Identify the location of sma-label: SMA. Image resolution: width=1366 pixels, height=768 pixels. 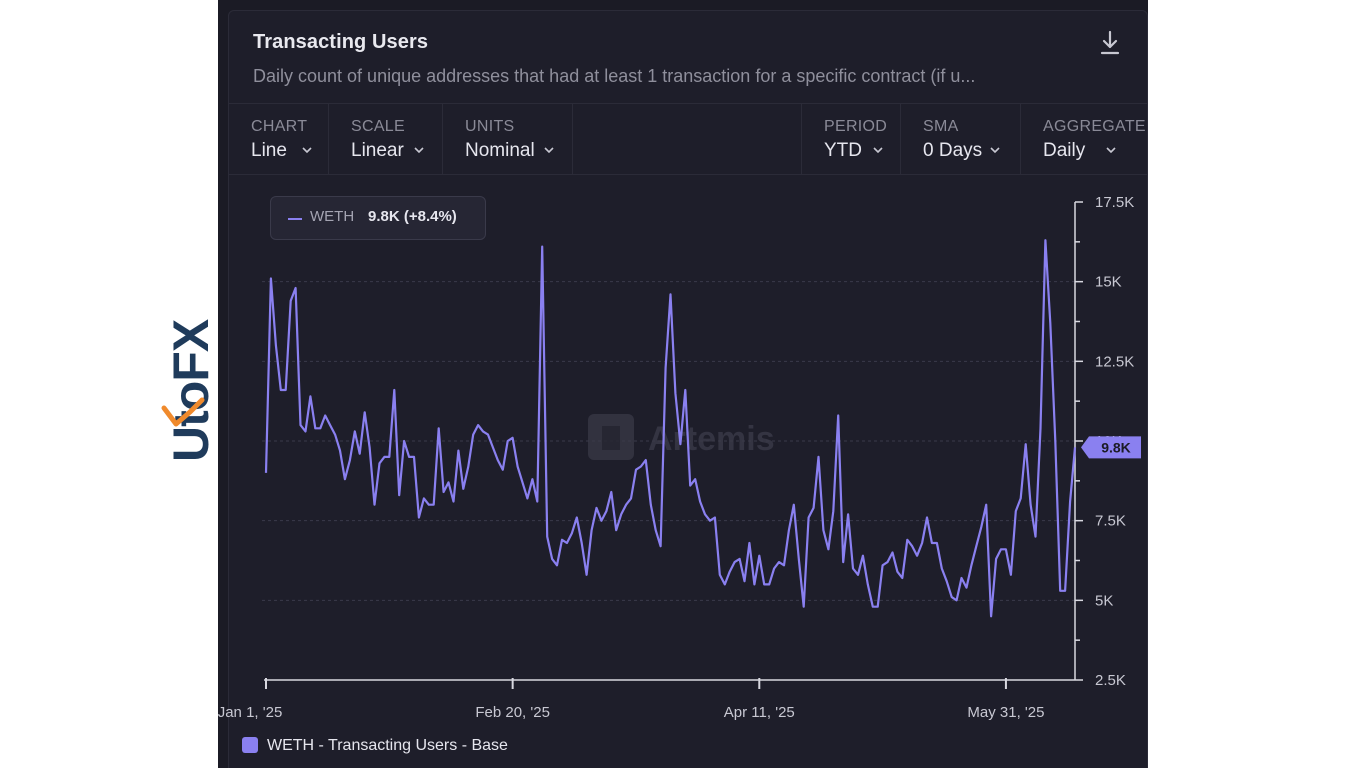
(941, 126).